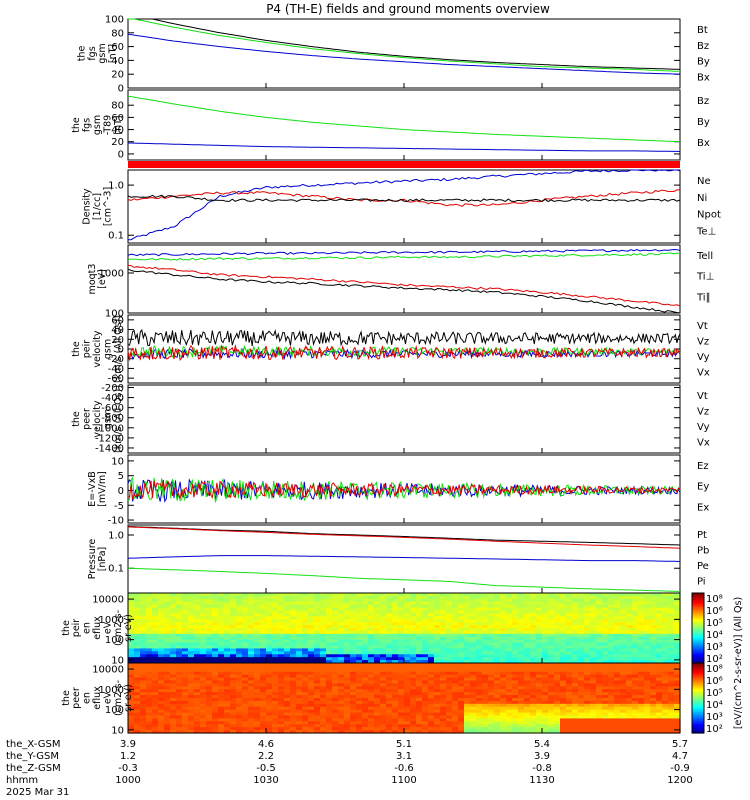 The width and height of the screenshot is (750, 800). I want to click on legend-entry: Te⊥, so click(706, 231).